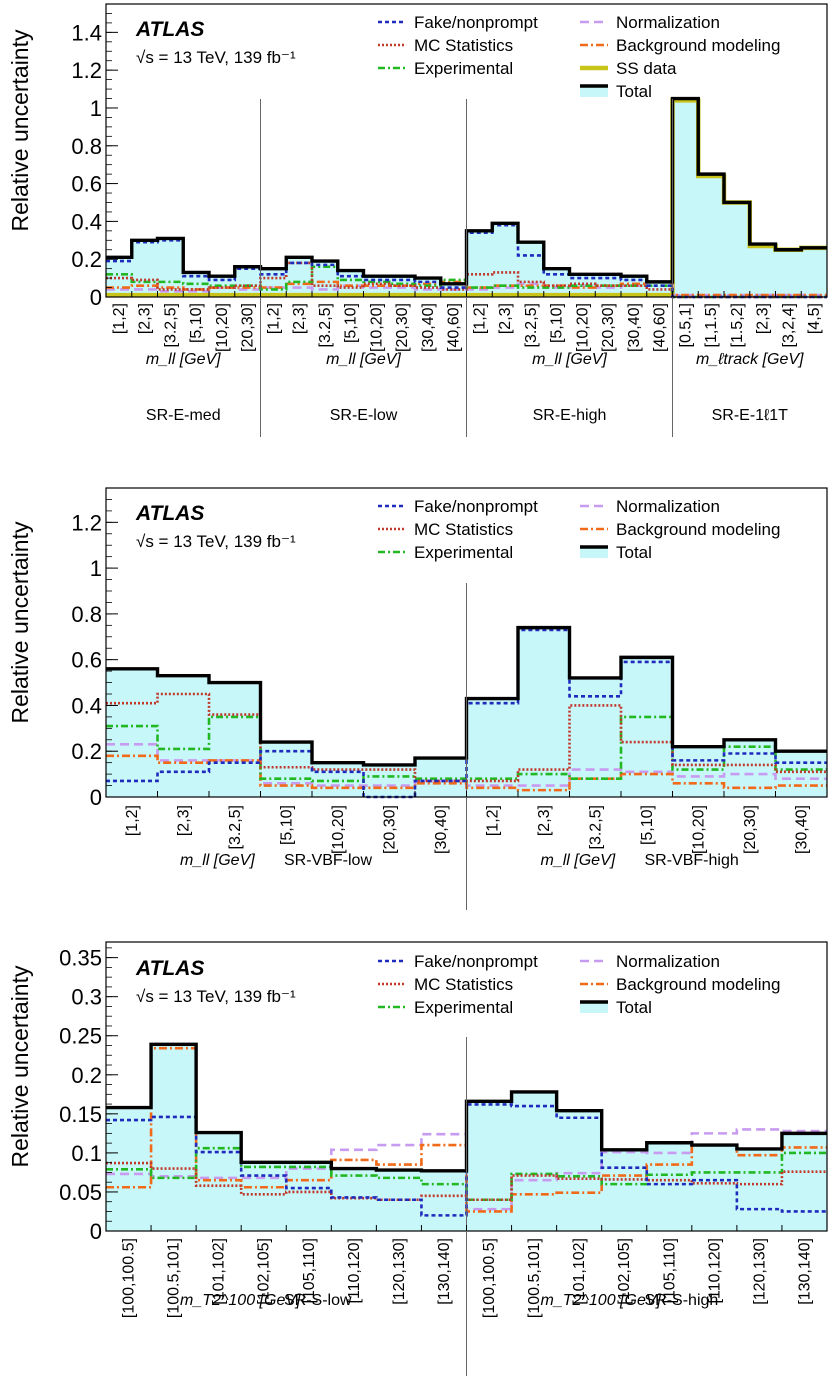 This screenshot has width=829, height=1380. I want to click on x-tick-label: [0.5,1], so click(685, 325).